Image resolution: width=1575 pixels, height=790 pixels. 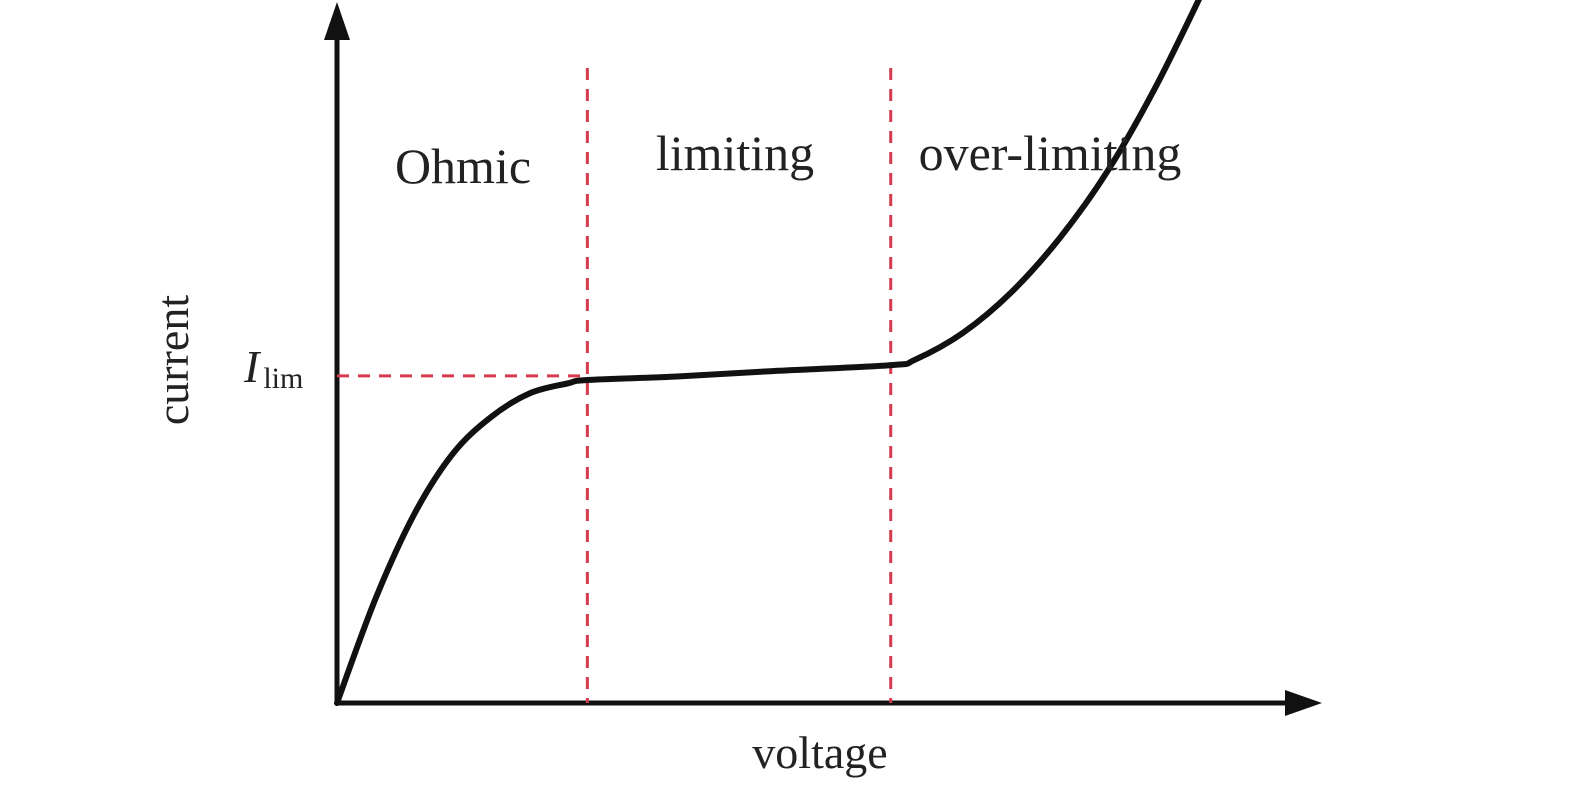 I want to click on region-label-ohmic: Ohmic, so click(x=463, y=166).